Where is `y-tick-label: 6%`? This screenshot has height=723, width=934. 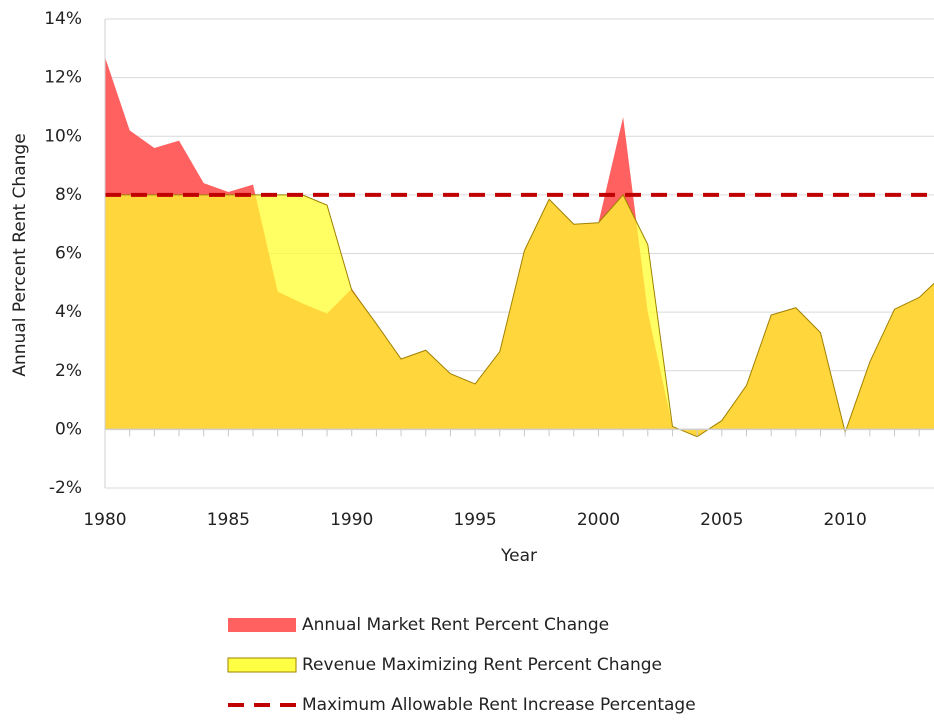 y-tick-label: 6% is located at coordinates (68, 254).